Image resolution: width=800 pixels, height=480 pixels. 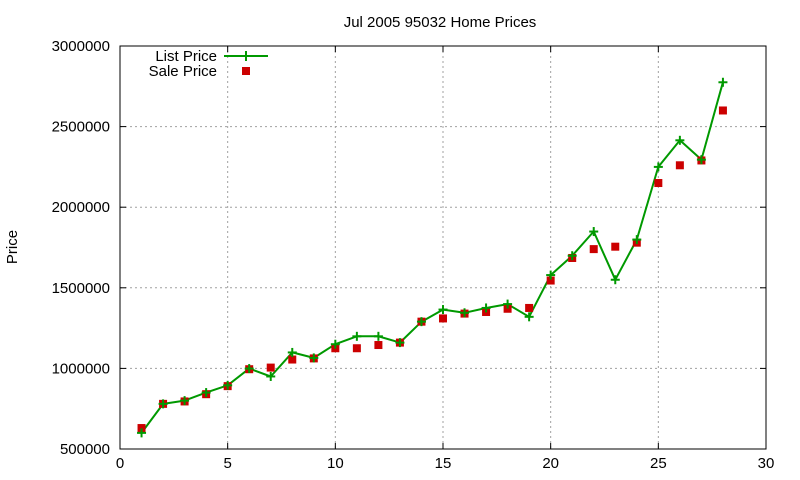 What do you see at coordinates (227, 463) in the screenshot?
I see `x-tick-label: 5` at bounding box center [227, 463].